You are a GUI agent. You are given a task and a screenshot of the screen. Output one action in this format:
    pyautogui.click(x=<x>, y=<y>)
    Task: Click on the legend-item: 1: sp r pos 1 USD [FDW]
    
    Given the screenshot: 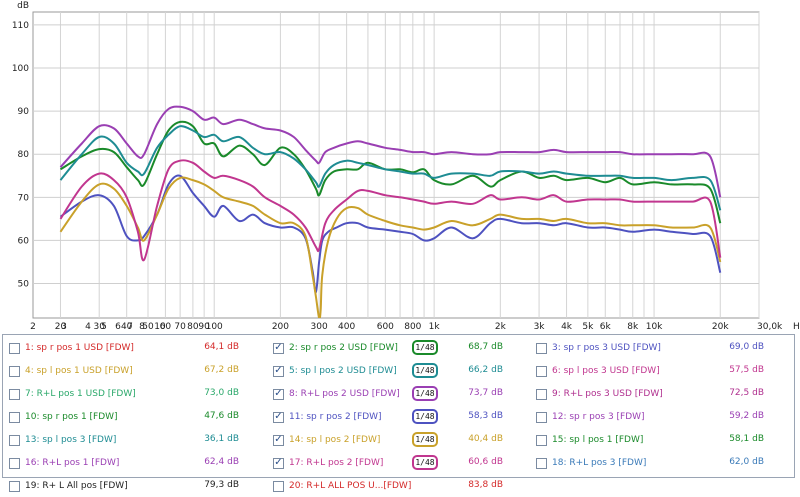 What is the action you would take?
    pyautogui.click(x=71, y=348)
    